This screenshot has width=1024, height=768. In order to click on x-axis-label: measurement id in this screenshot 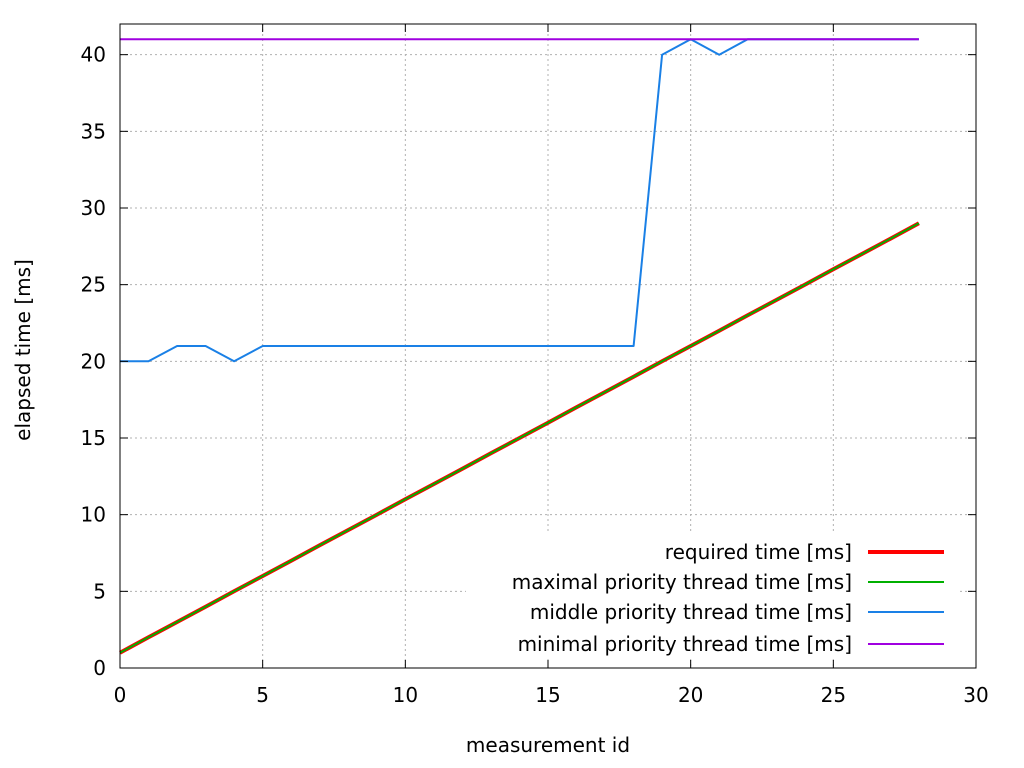, I will do `click(548, 745)`.